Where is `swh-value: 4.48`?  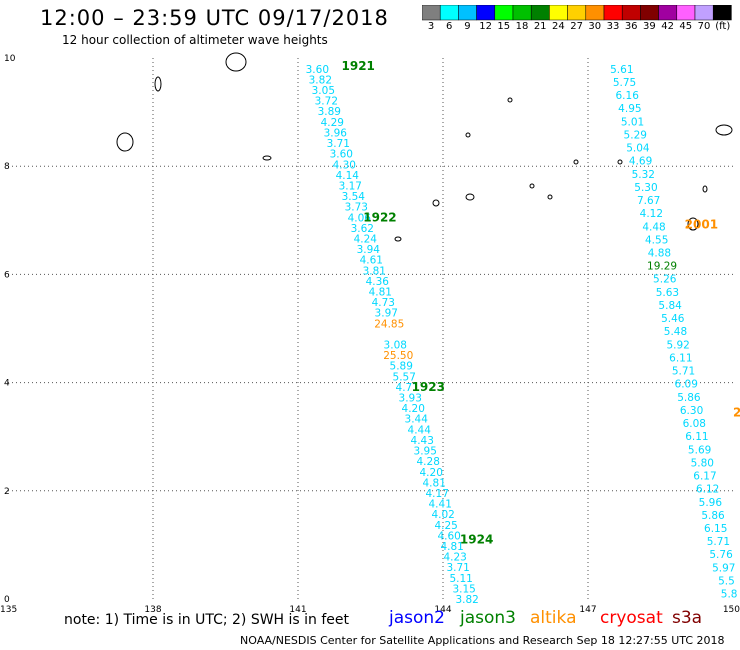
swh-value: 4.48 is located at coordinates (653, 227).